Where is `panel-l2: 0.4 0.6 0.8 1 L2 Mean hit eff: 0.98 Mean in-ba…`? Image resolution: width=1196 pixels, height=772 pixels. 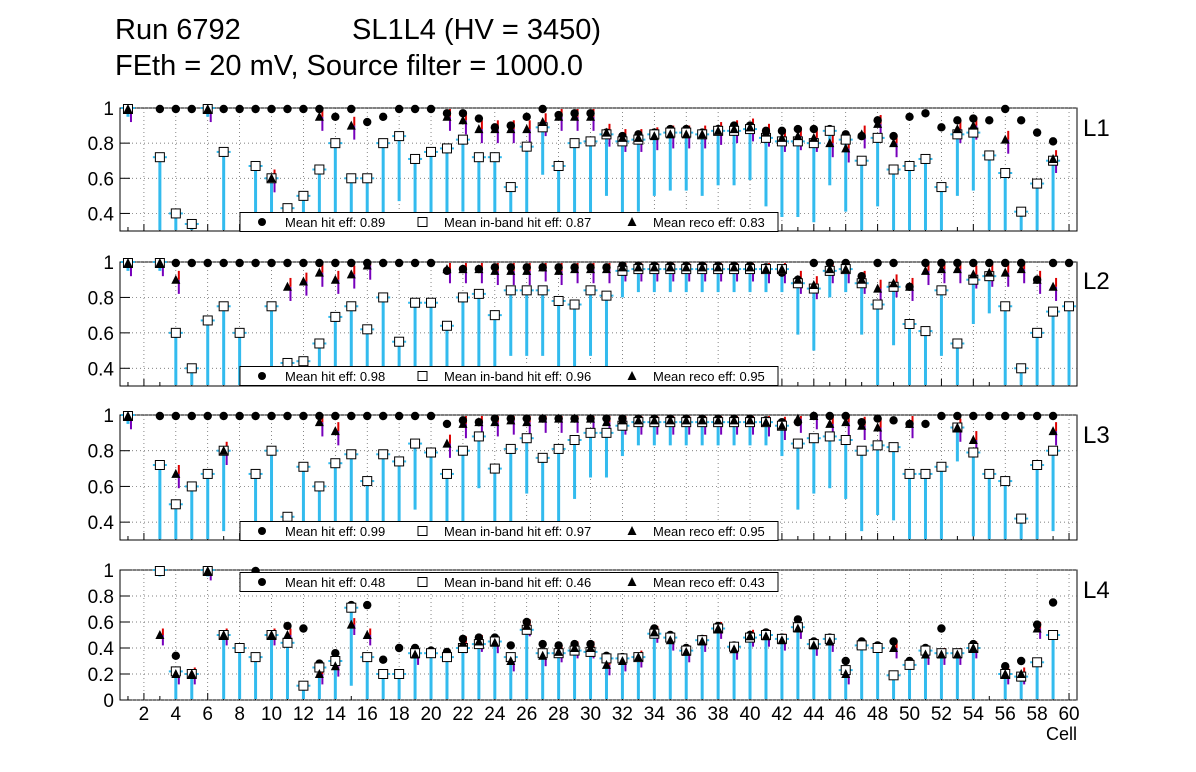
panel-l2: 0.4 0.6 0.8 1 L2 Mean hit eff: 0.98 Mean in-ba… is located at coordinates (599, 320).